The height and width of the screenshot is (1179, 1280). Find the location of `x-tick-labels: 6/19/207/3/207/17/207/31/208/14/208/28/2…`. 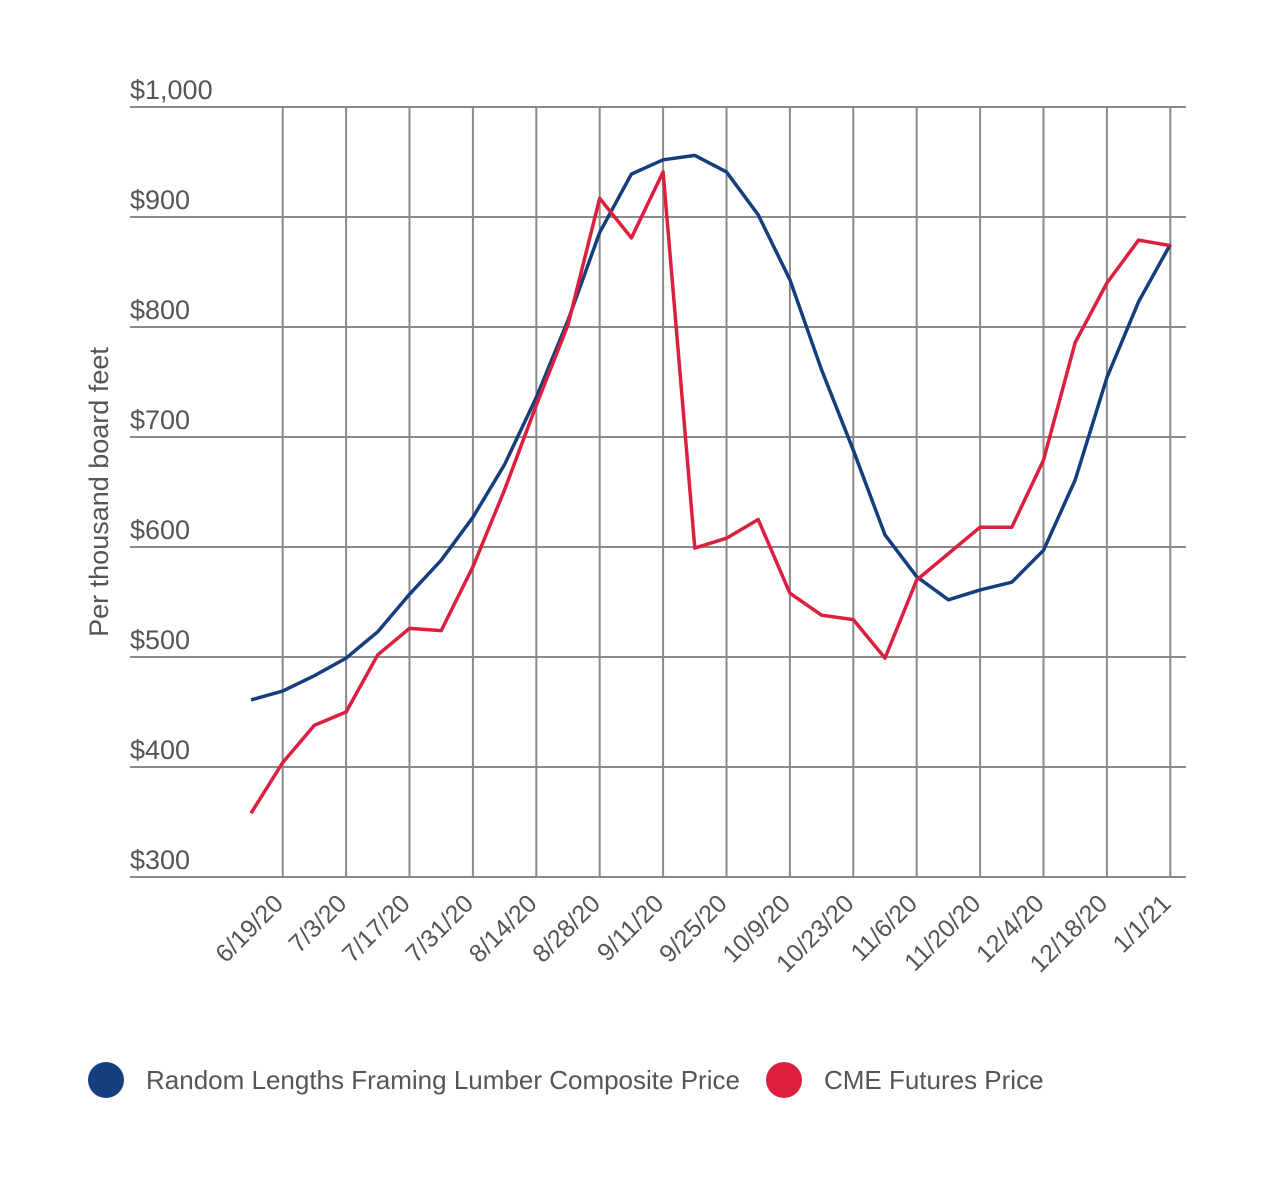

x-tick-labels: 6/19/207/3/207/17/207/31/208/14/208/28/2… is located at coordinates (693, 933).